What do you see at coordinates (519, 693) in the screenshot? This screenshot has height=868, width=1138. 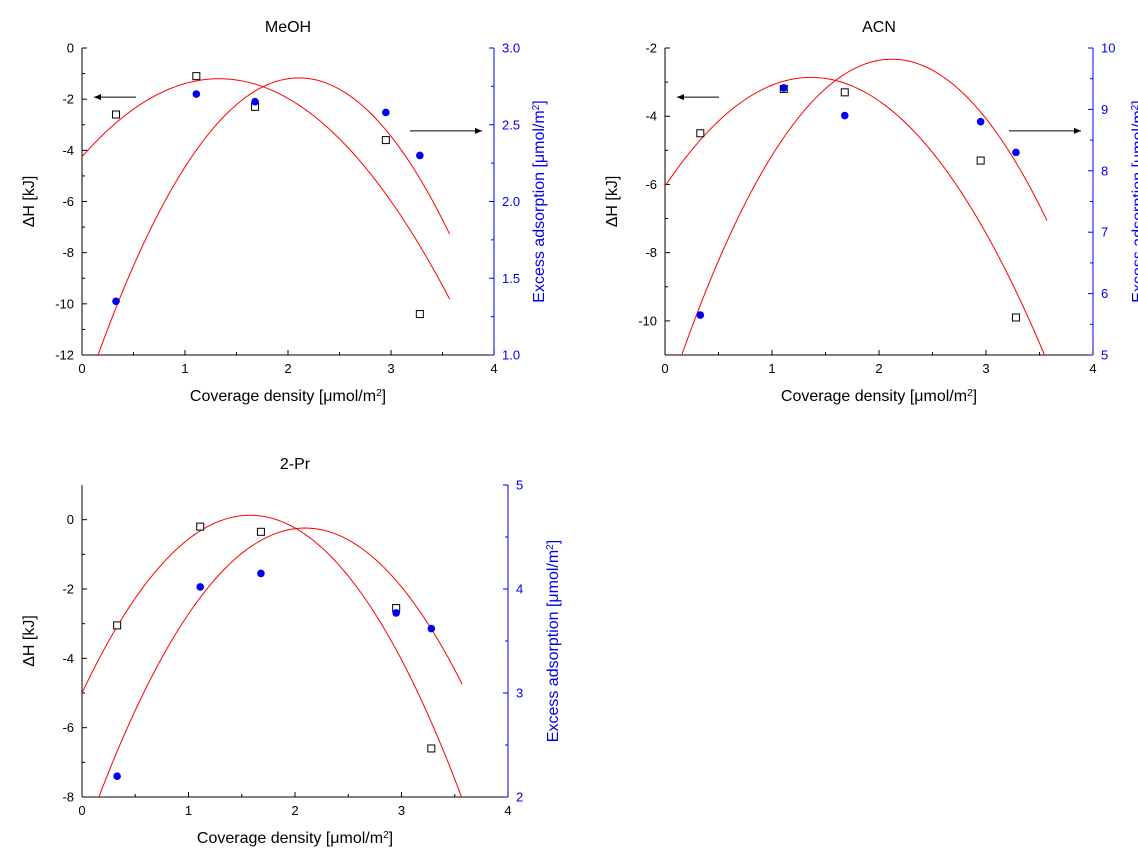 I see `y-right-tick-label: 3` at bounding box center [519, 693].